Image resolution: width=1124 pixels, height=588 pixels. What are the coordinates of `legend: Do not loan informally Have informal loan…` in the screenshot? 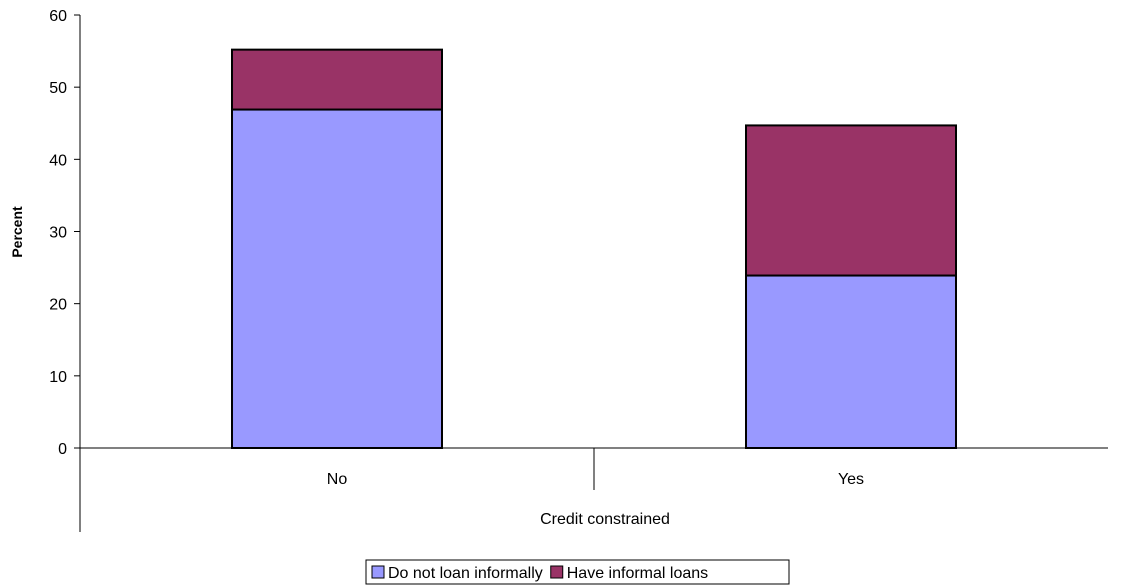 It's located at (577, 572).